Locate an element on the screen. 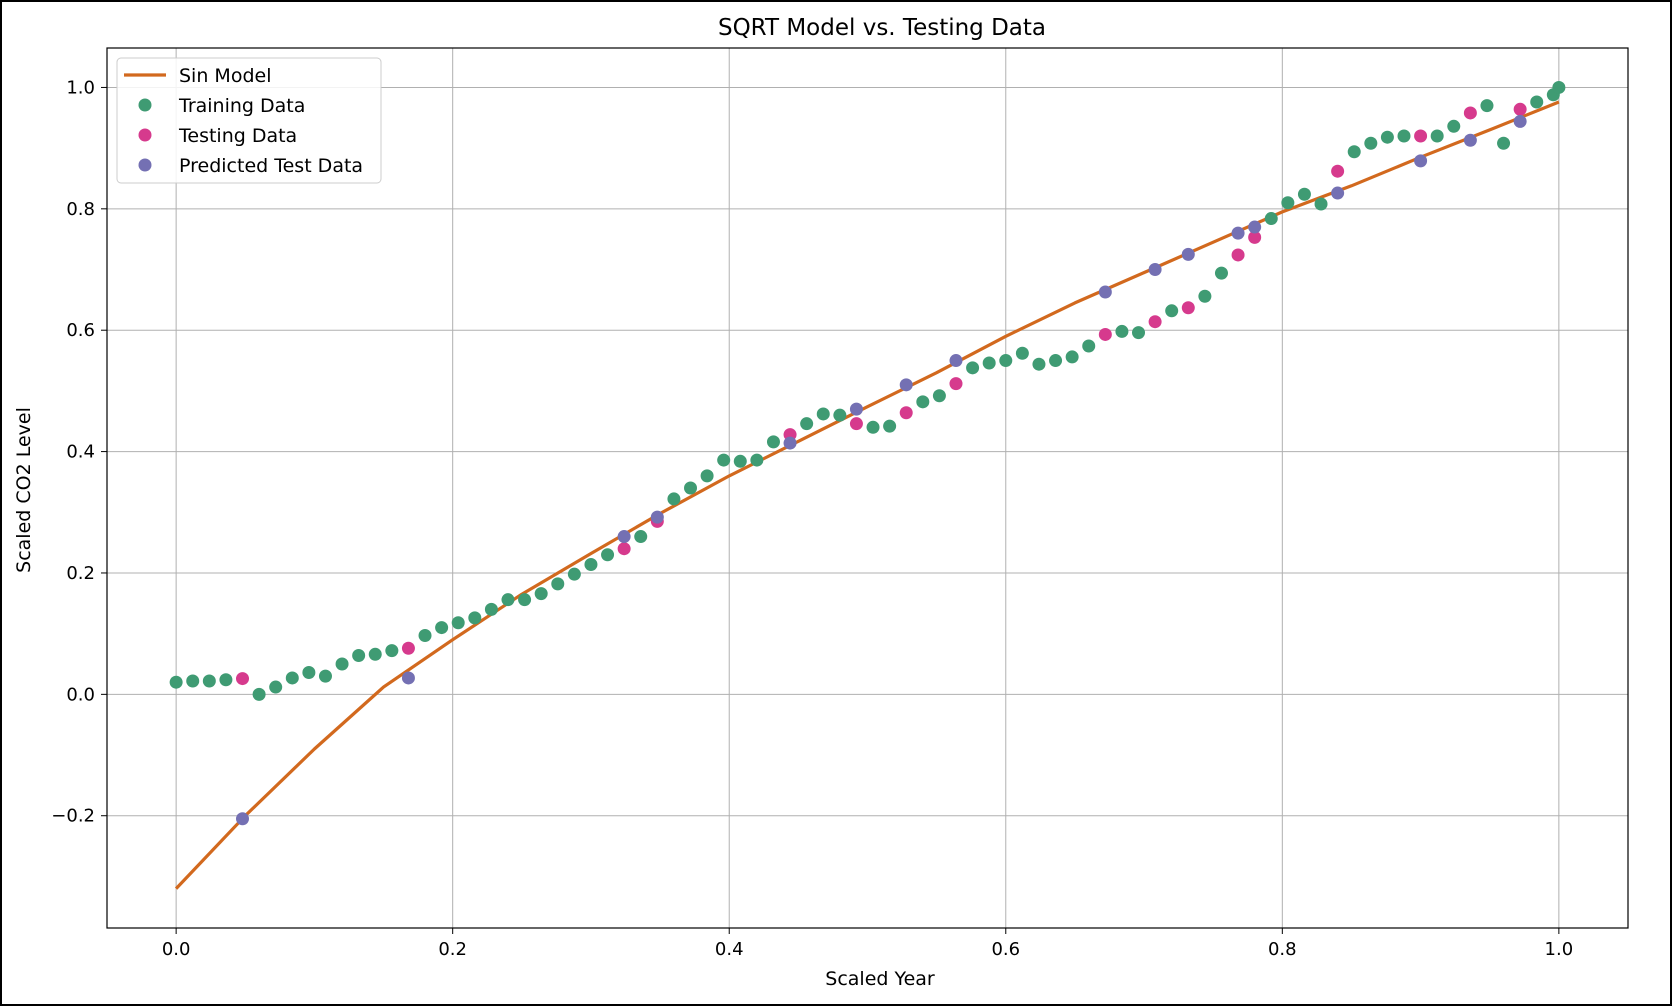  y-tick-label: 0.8 is located at coordinates (80, 209).